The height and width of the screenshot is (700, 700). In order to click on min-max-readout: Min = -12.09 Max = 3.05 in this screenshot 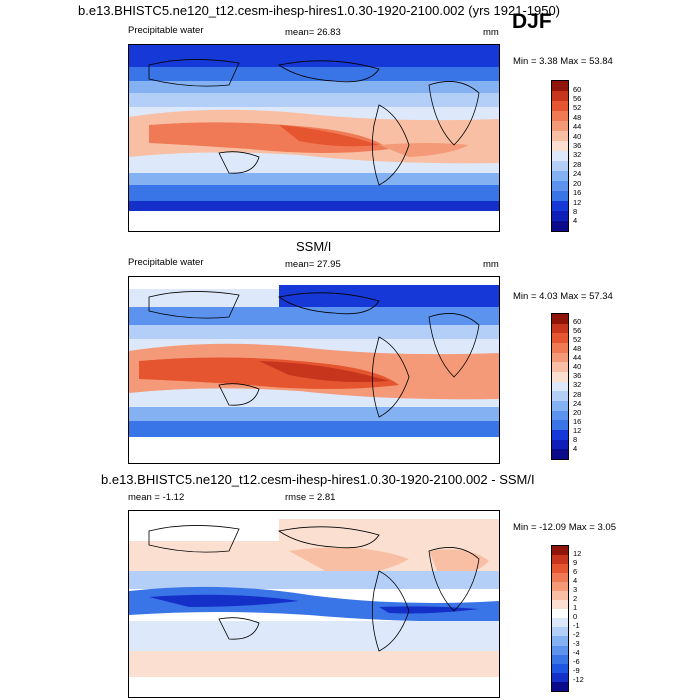, I will do `click(564, 527)`.